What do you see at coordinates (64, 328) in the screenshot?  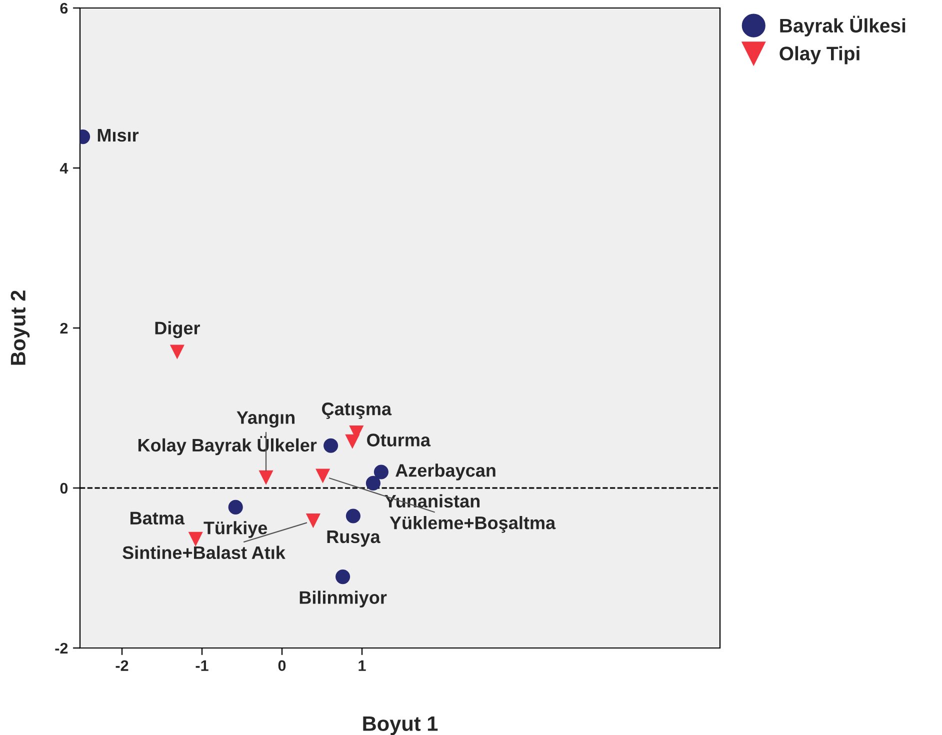 I see `y-tick-label: 2` at bounding box center [64, 328].